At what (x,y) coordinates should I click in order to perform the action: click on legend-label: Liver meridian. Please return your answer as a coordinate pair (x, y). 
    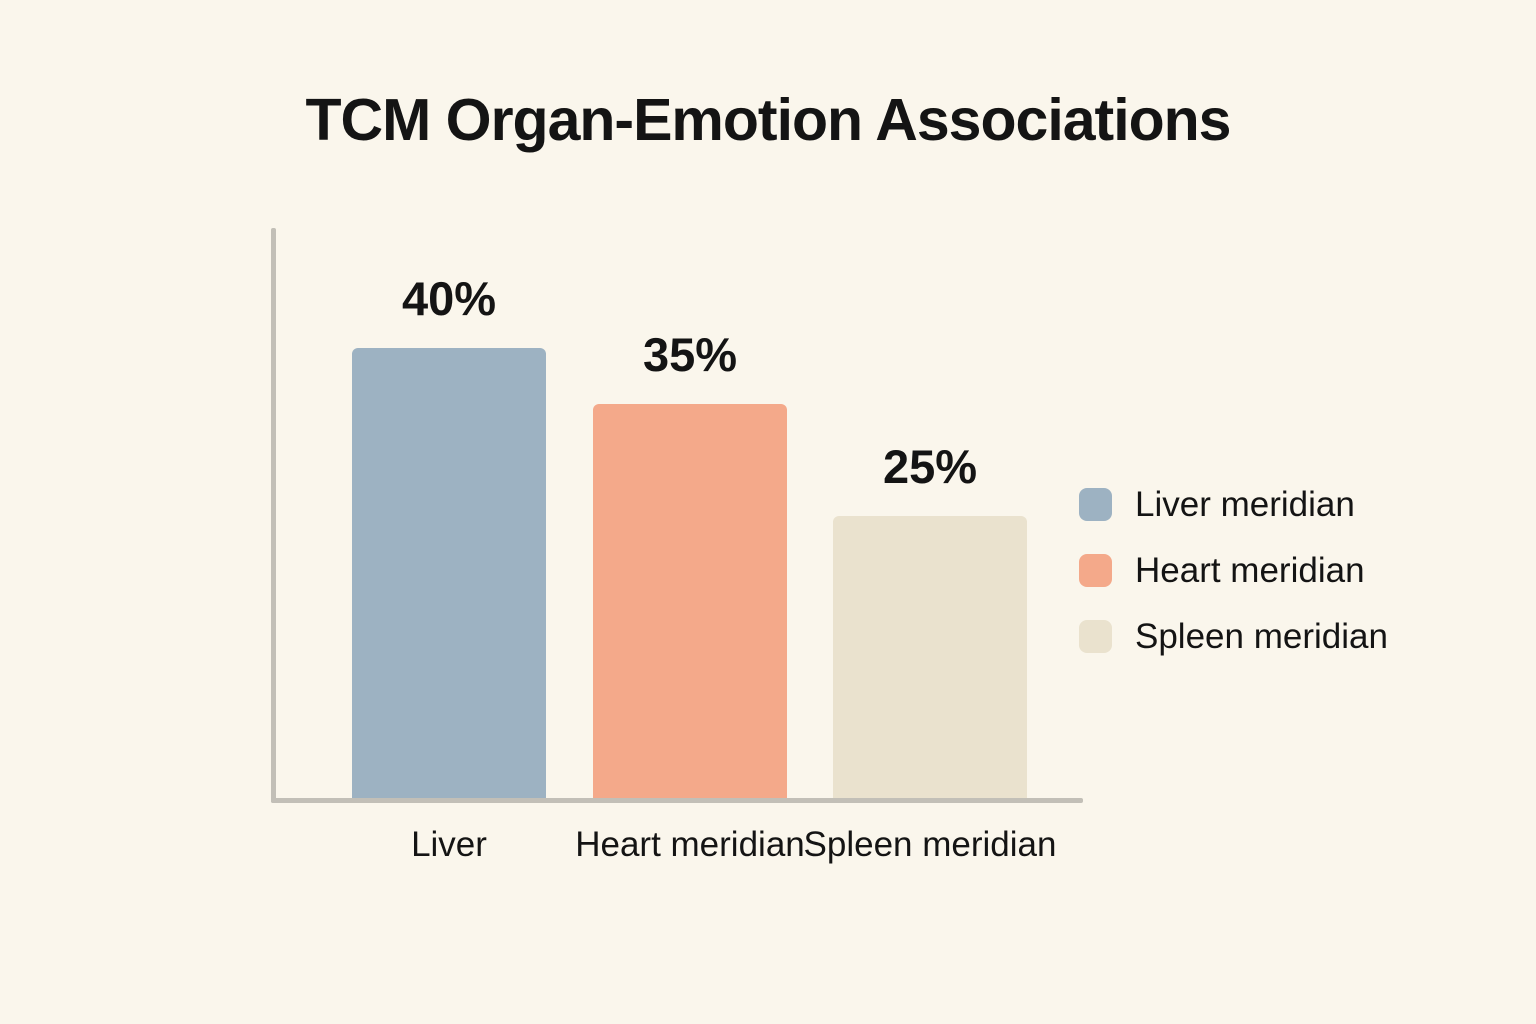
    Looking at the image, I should click on (1245, 504).